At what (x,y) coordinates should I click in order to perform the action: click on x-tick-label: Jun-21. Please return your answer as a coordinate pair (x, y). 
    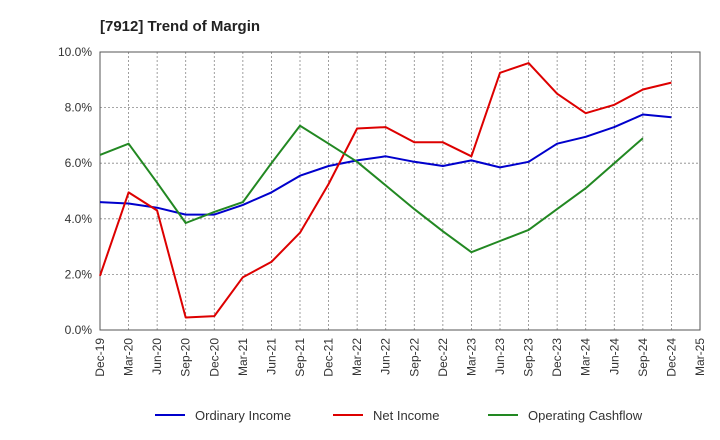
    Looking at the image, I should click on (271, 356).